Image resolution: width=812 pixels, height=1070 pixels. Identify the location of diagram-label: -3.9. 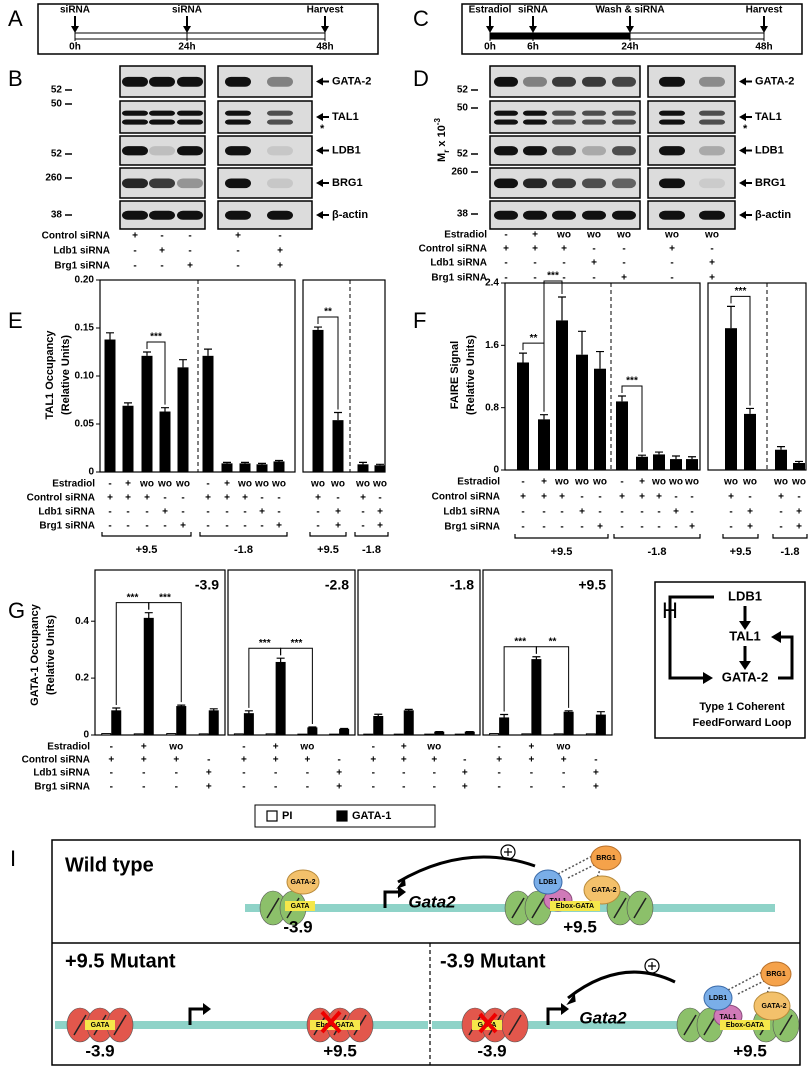
(491, 1050).